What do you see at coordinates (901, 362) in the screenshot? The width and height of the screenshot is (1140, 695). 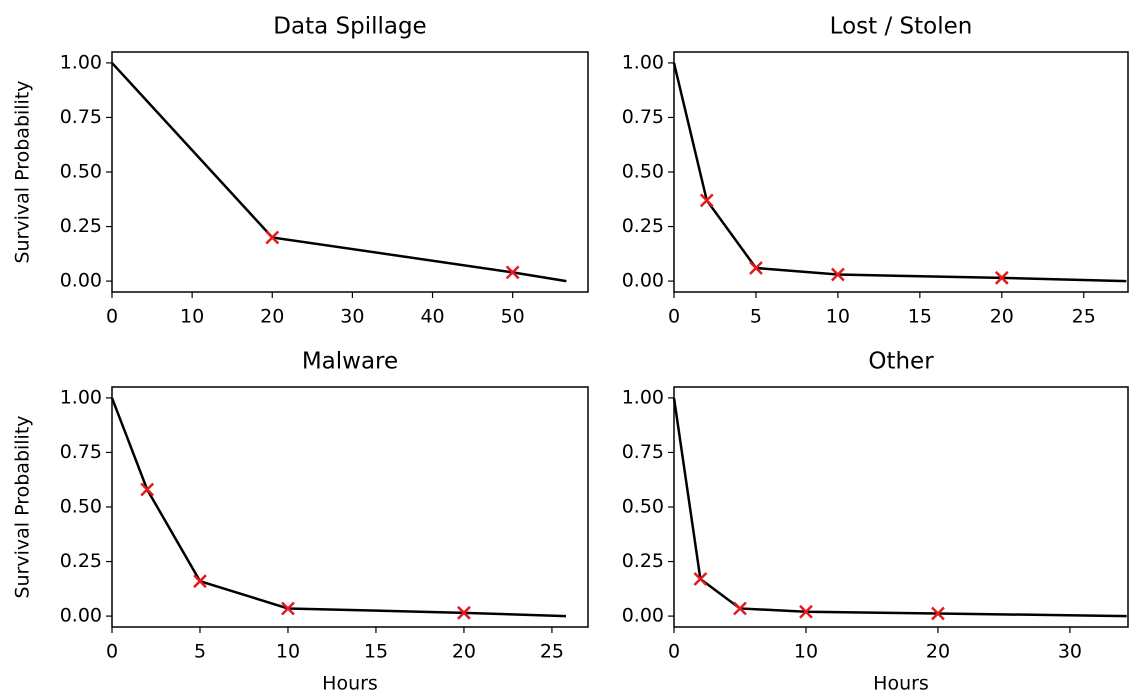 I see `subplot-title: Other` at bounding box center [901, 362].